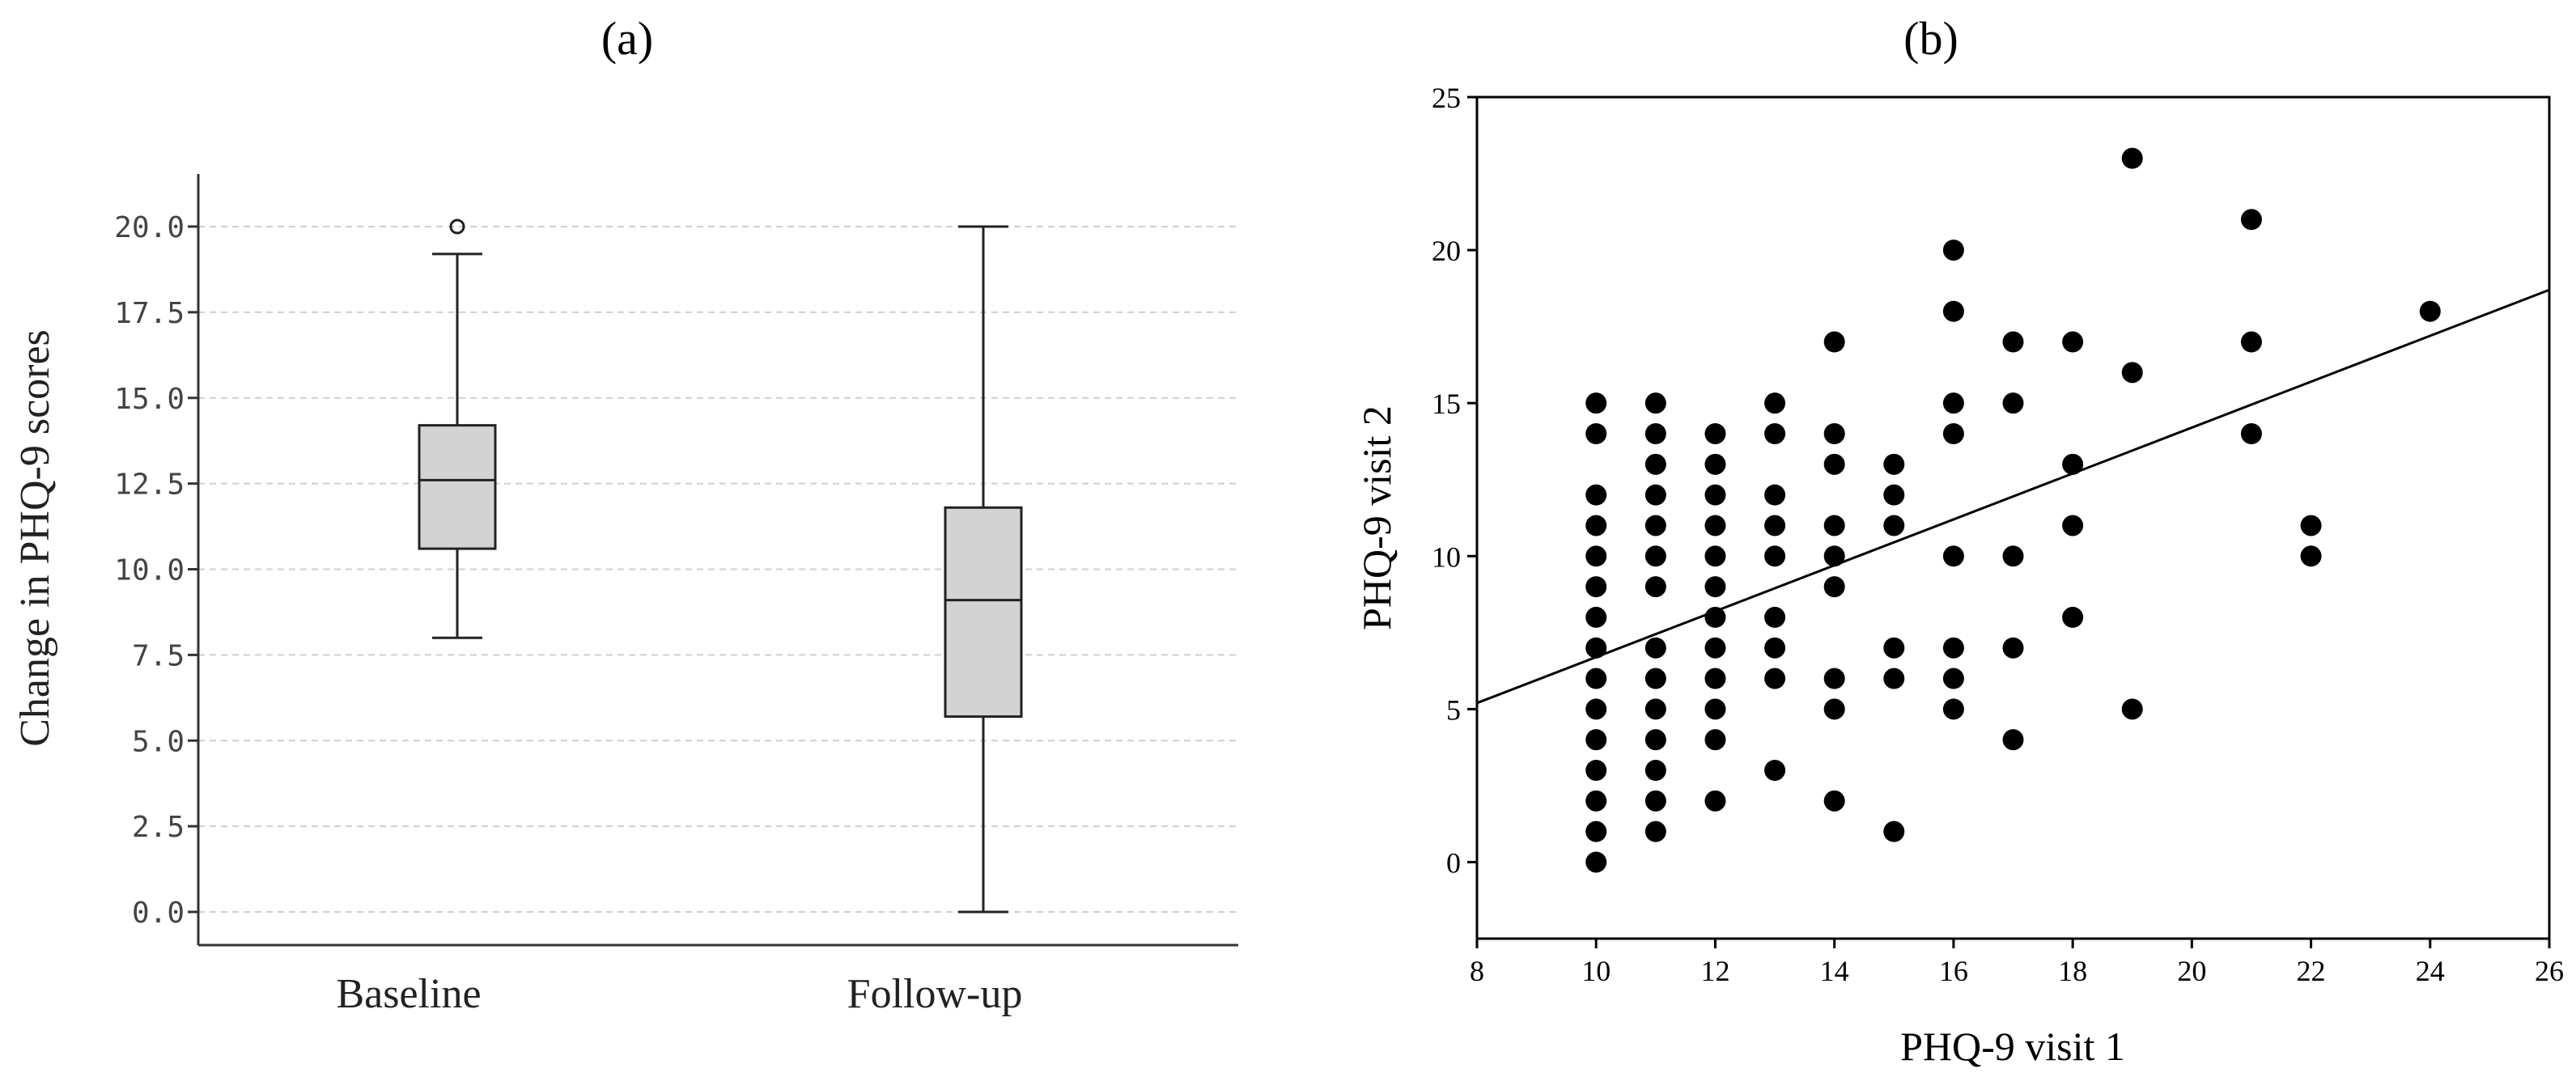  Describe the element at coordinates (2017, 963) in the screenshot. I see `panel-b-x-ticks: 8 10 12 14 16 18 20 22 24 26` at that location.